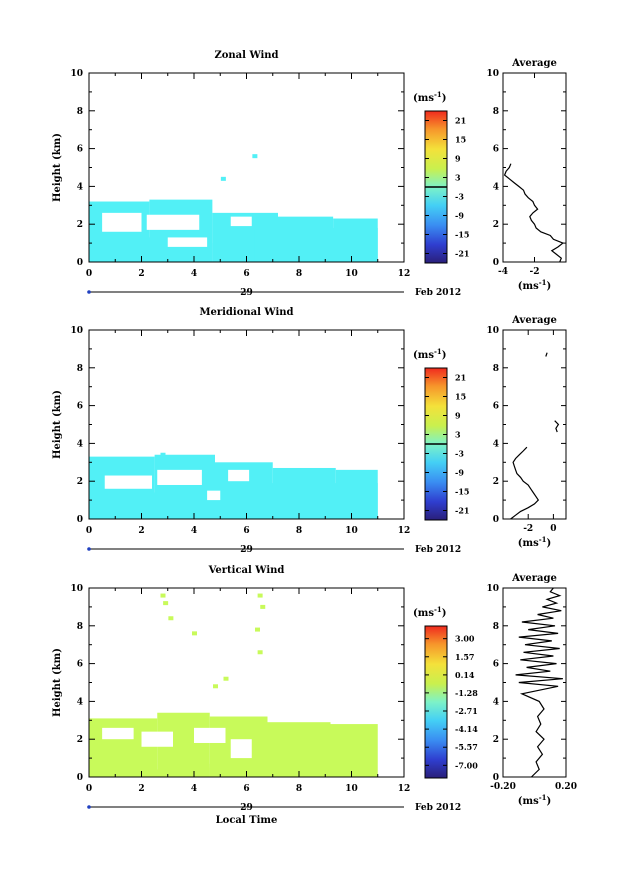 Image resolution: width=623 pixels, height=873 pixels. Describe the element at coordinates (436, 702) in the screenshot. I see `colorbar` at that location.